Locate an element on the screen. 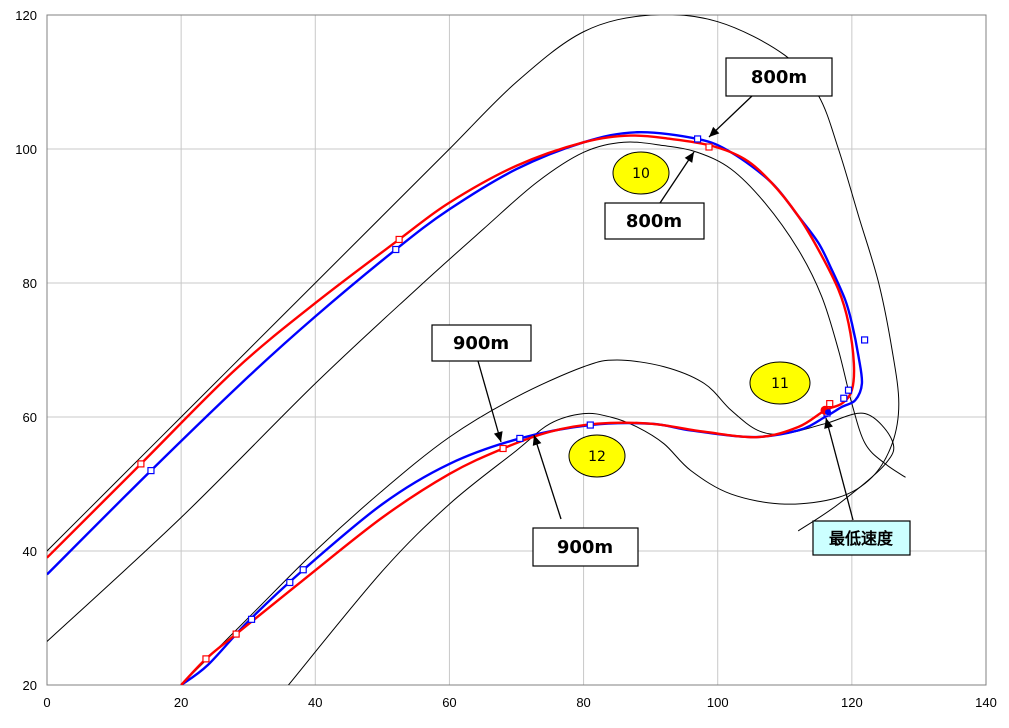  corner-11-marker: 11 is located at coordinates (780, 383).